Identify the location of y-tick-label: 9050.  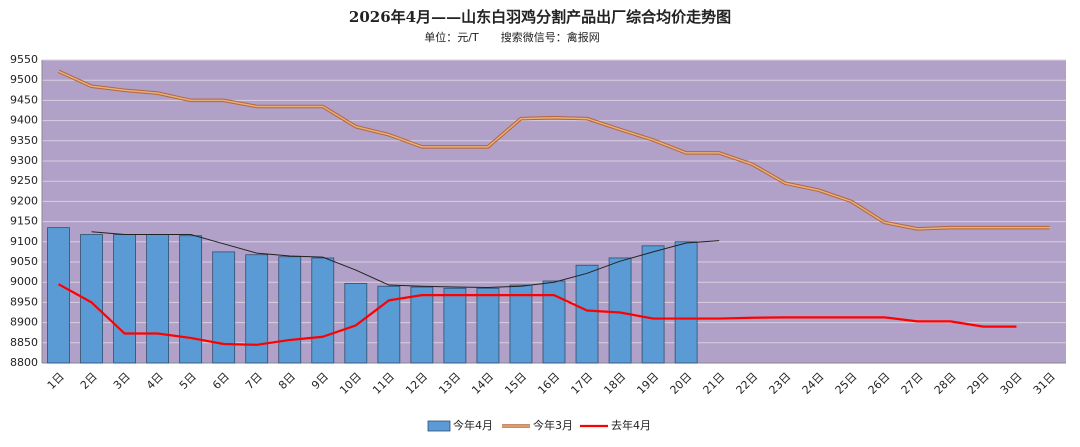
(24, 261).